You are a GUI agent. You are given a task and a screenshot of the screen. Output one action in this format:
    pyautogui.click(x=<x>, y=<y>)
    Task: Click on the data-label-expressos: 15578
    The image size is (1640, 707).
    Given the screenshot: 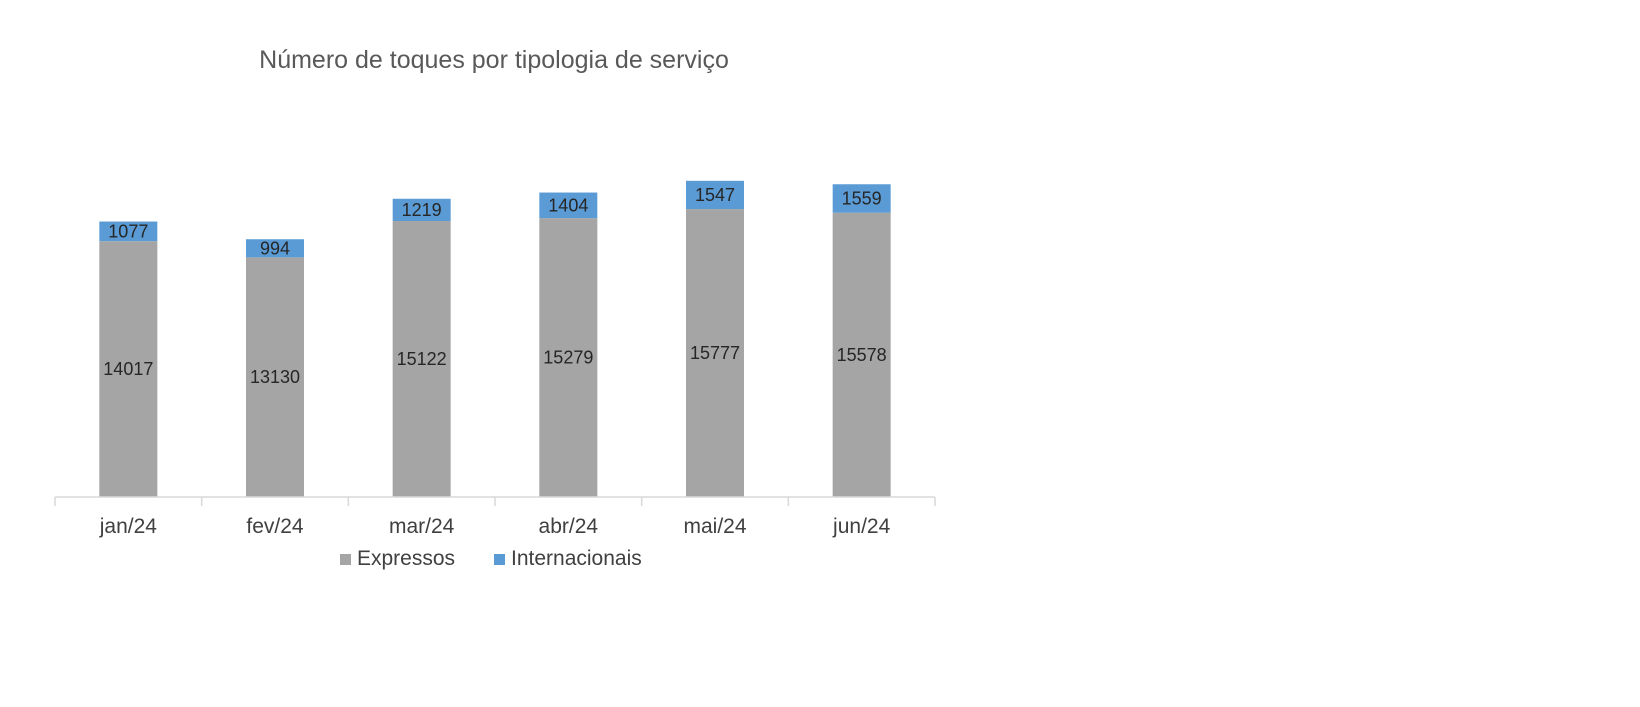 What is the action you would take?
    pyautogui.click(x=862, y=355)
    